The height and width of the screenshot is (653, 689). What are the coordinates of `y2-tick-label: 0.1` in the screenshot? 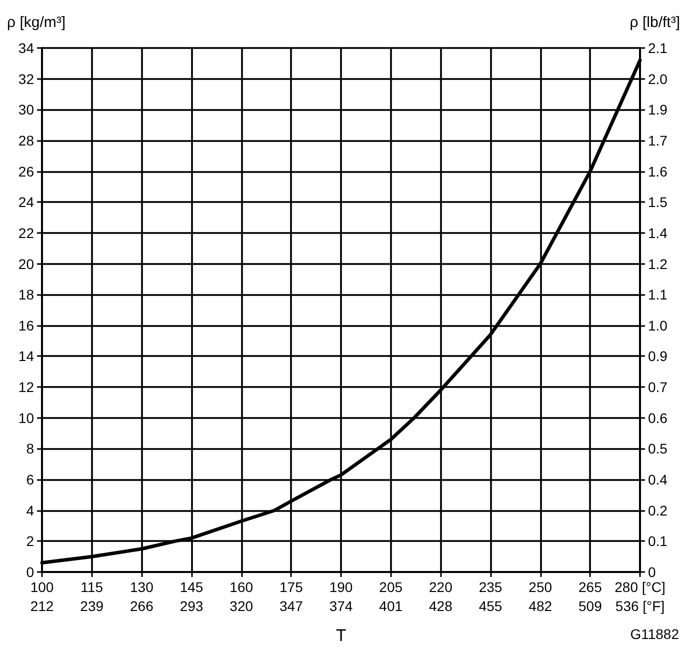 It's located at (658, 541).